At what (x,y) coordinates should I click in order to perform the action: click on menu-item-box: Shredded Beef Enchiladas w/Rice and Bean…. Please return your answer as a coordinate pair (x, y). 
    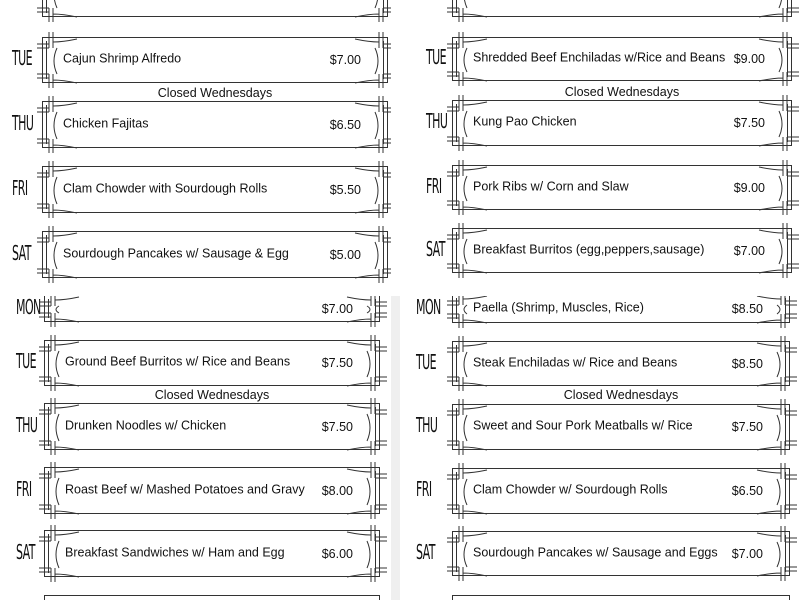
    Looking at the image, I should click on (623, 59).